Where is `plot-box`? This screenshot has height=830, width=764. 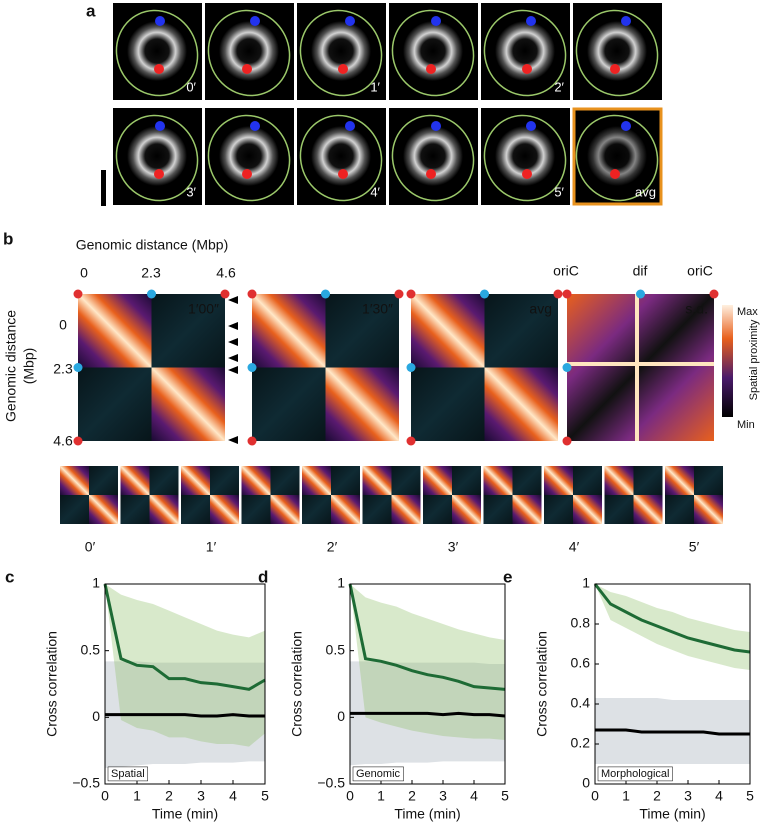
plot-box is located at coordinates (185, 684).